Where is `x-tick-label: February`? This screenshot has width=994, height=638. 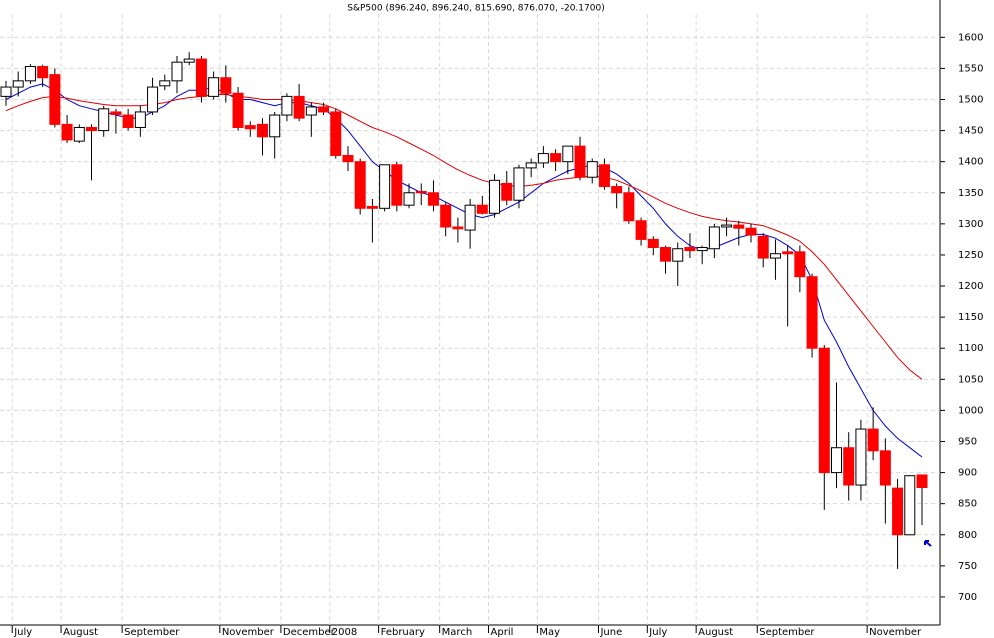
x-tick-label: February is located at coordinates (403, 632).